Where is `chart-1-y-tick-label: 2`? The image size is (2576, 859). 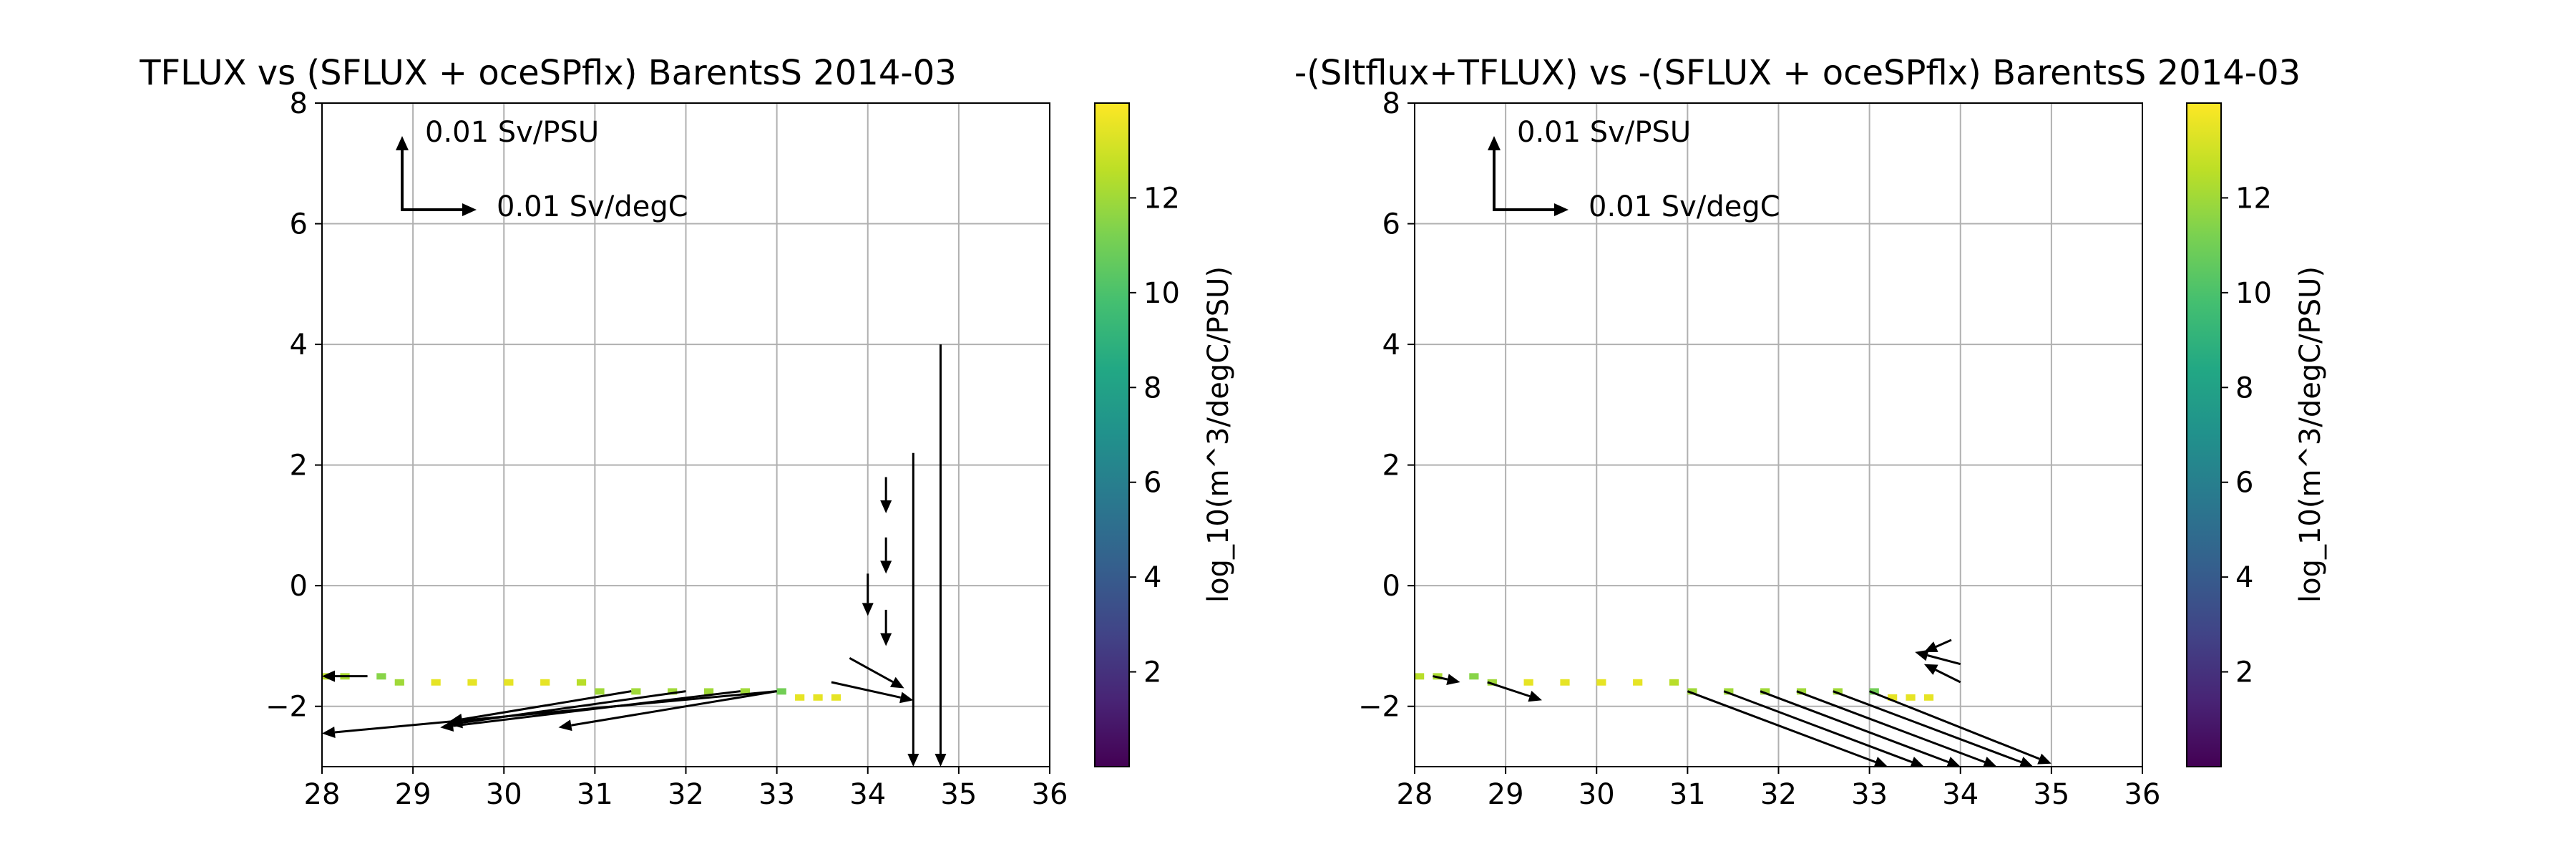 chart-1-y-tick-label: 2 is located at coordinates (299, 466).